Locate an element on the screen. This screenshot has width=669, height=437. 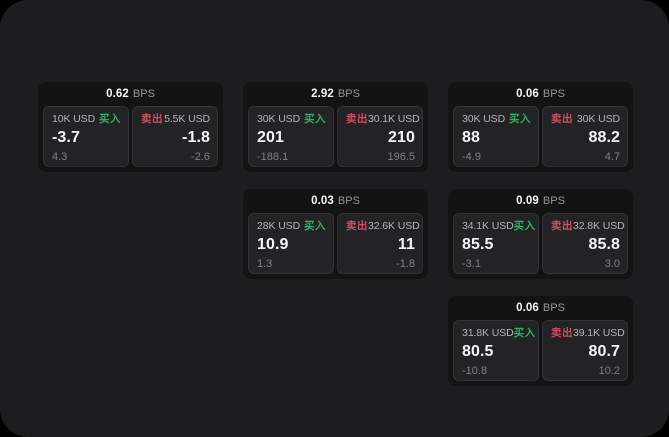
bps-value: 2.92 is located at coordinates (322, 94).